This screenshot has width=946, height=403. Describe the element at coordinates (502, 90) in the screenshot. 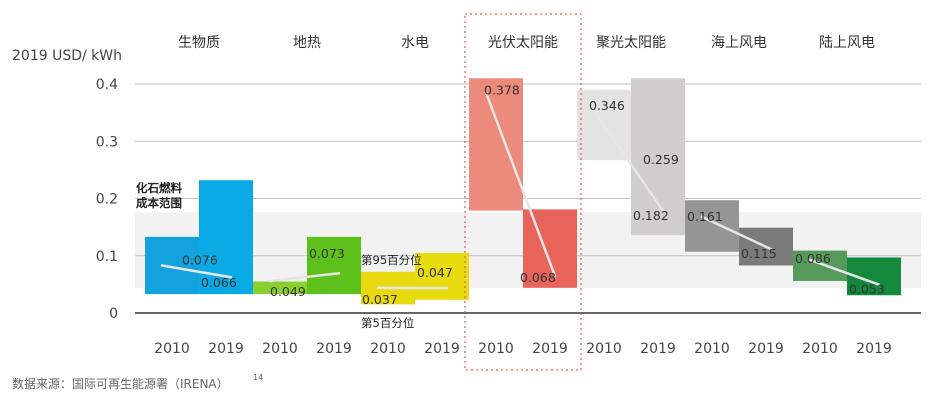

I see `value-label-3-0: 0.378` at that location.